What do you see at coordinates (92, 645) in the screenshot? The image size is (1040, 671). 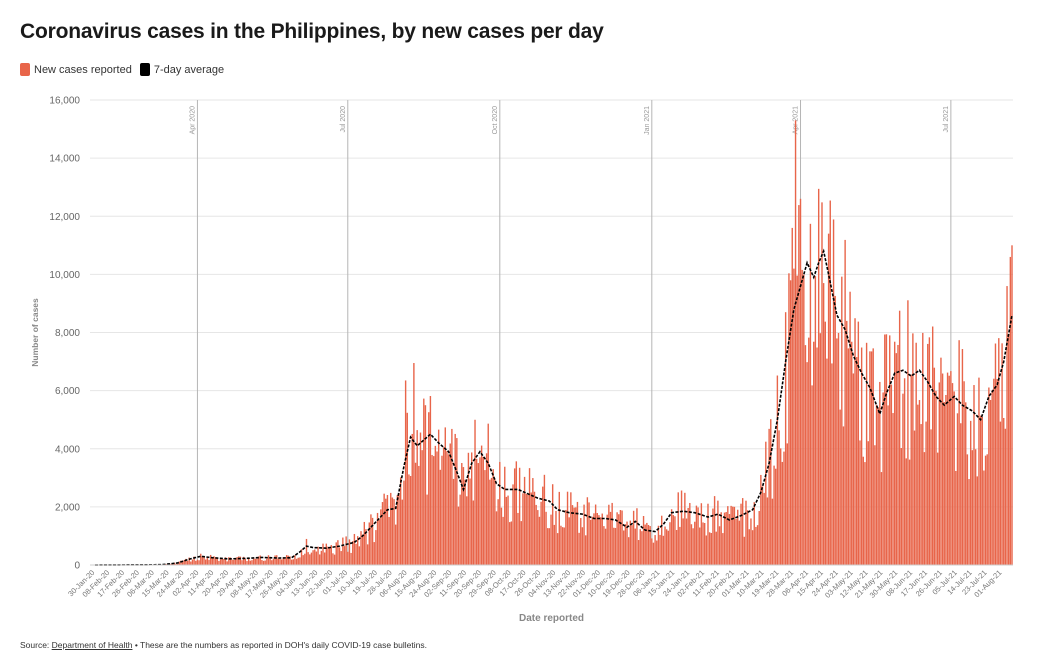 I see `source-link: Department of Health` at bounding box center [92, 645].